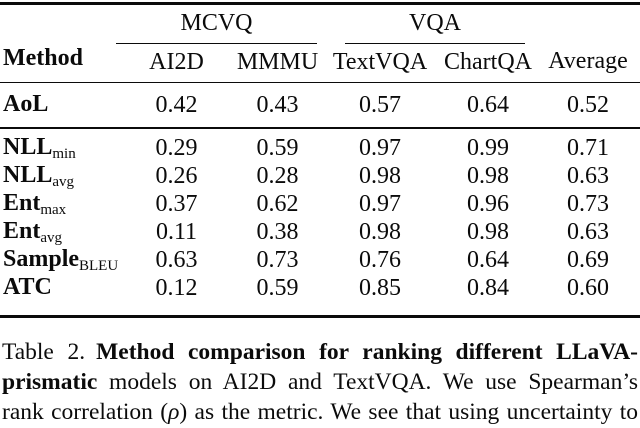 This screenshot has height=428, width=640. What do you see at coordinates (320, 82) in the screenshot?
I see `header-bottom-rule` at bounding box center [320, 82].